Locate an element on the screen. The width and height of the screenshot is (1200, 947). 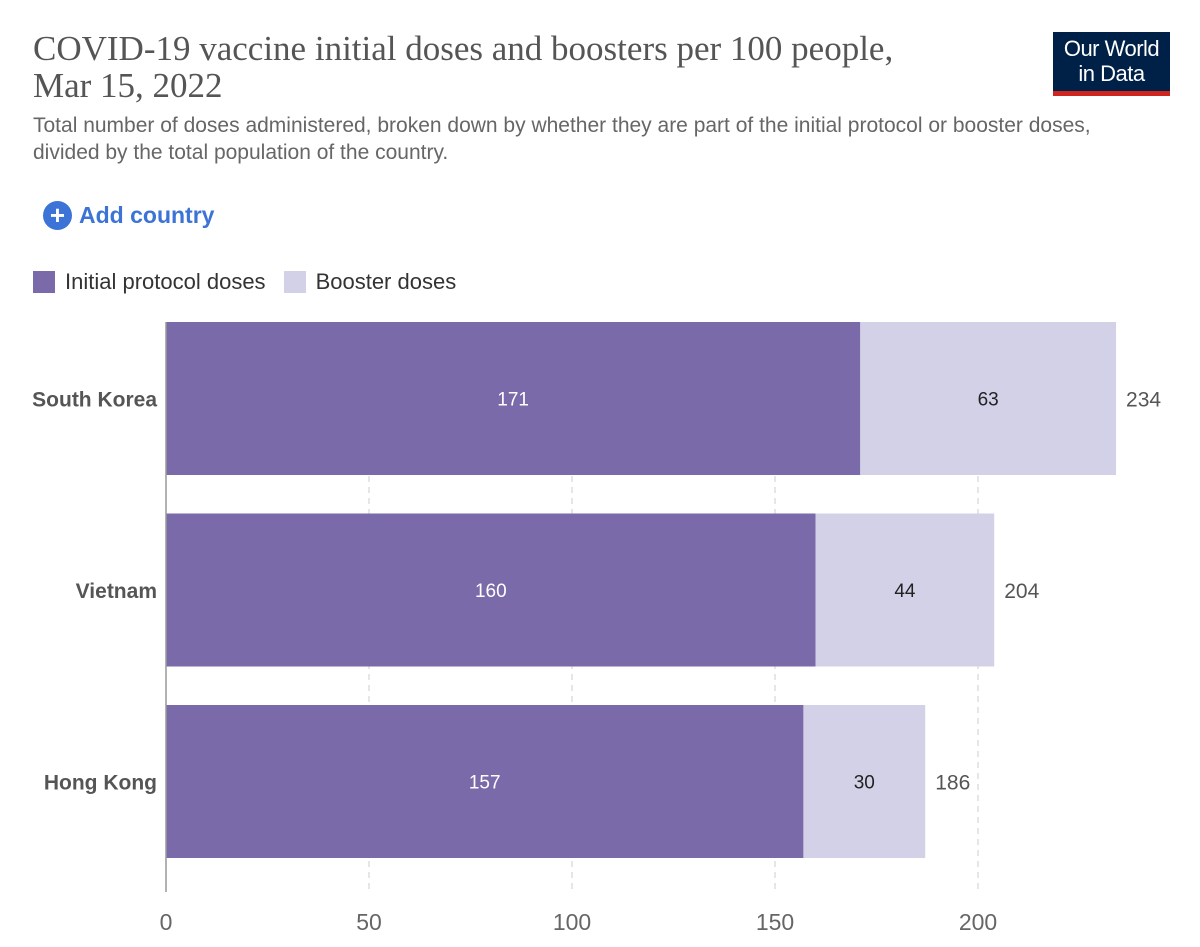
bar-booster-vietnam is located at coordinates (905, 590).